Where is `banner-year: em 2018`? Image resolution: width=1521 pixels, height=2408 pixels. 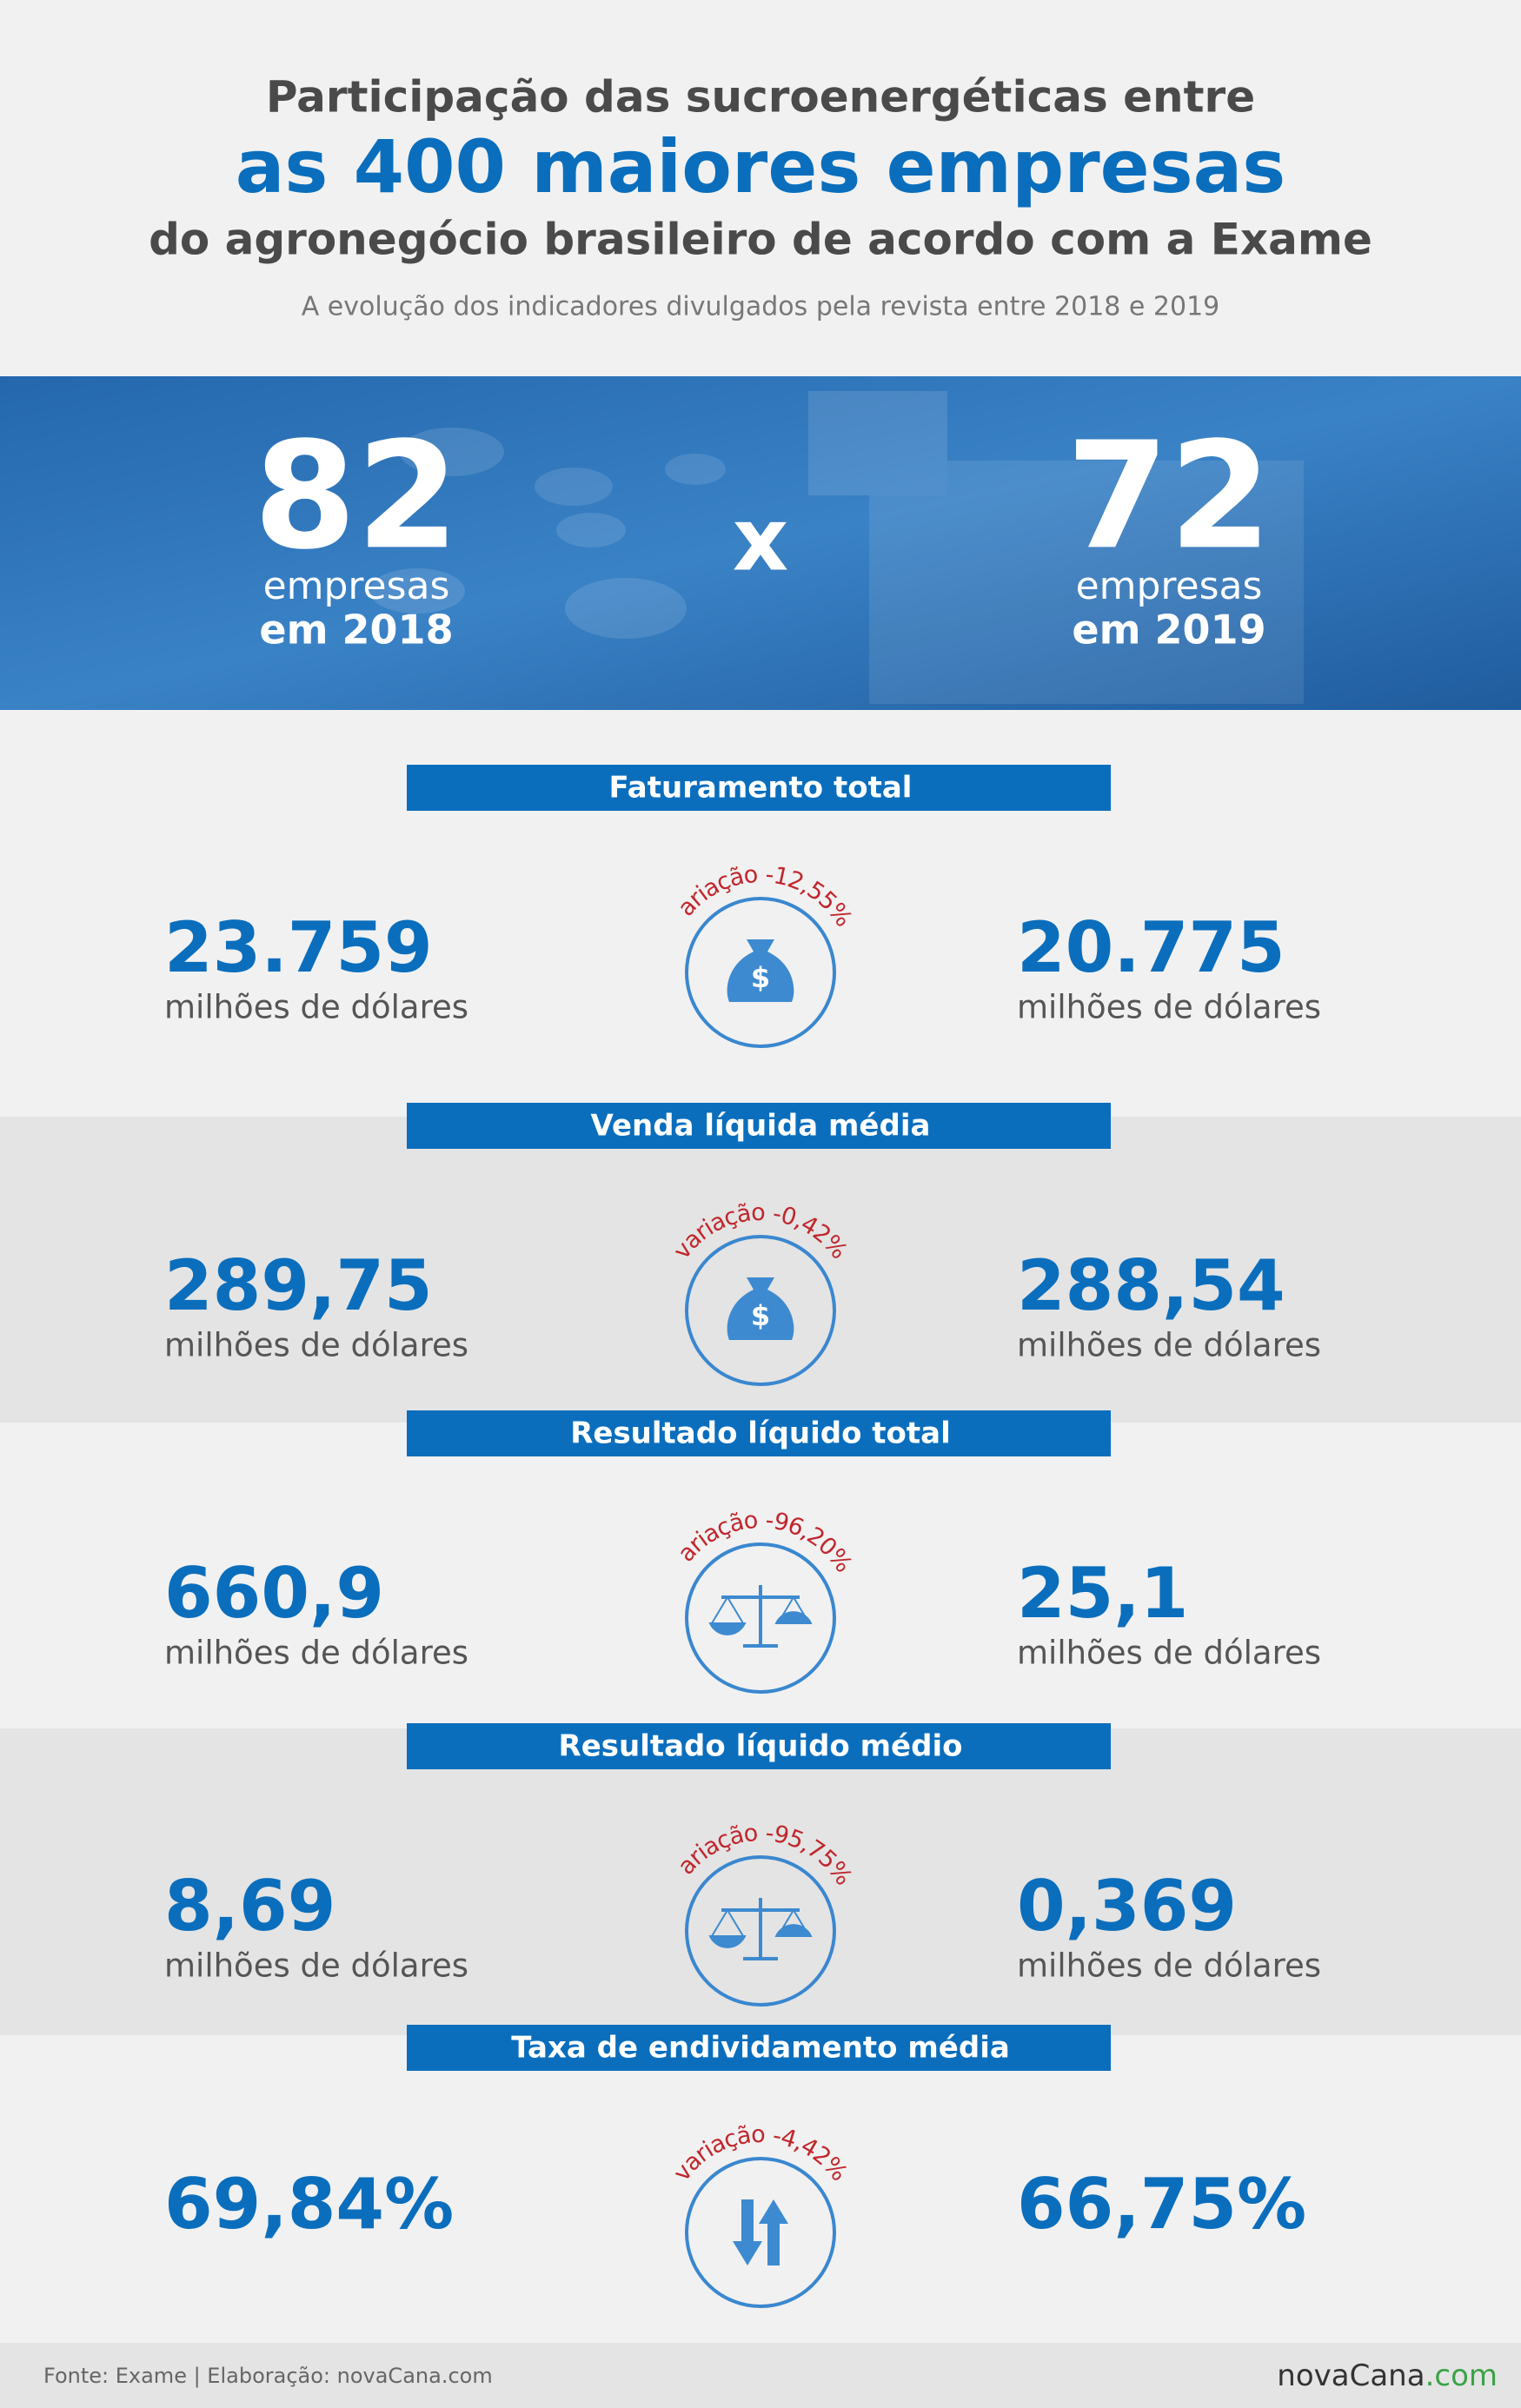
banner-year: em 2018 is located at coordinates (356, 630).